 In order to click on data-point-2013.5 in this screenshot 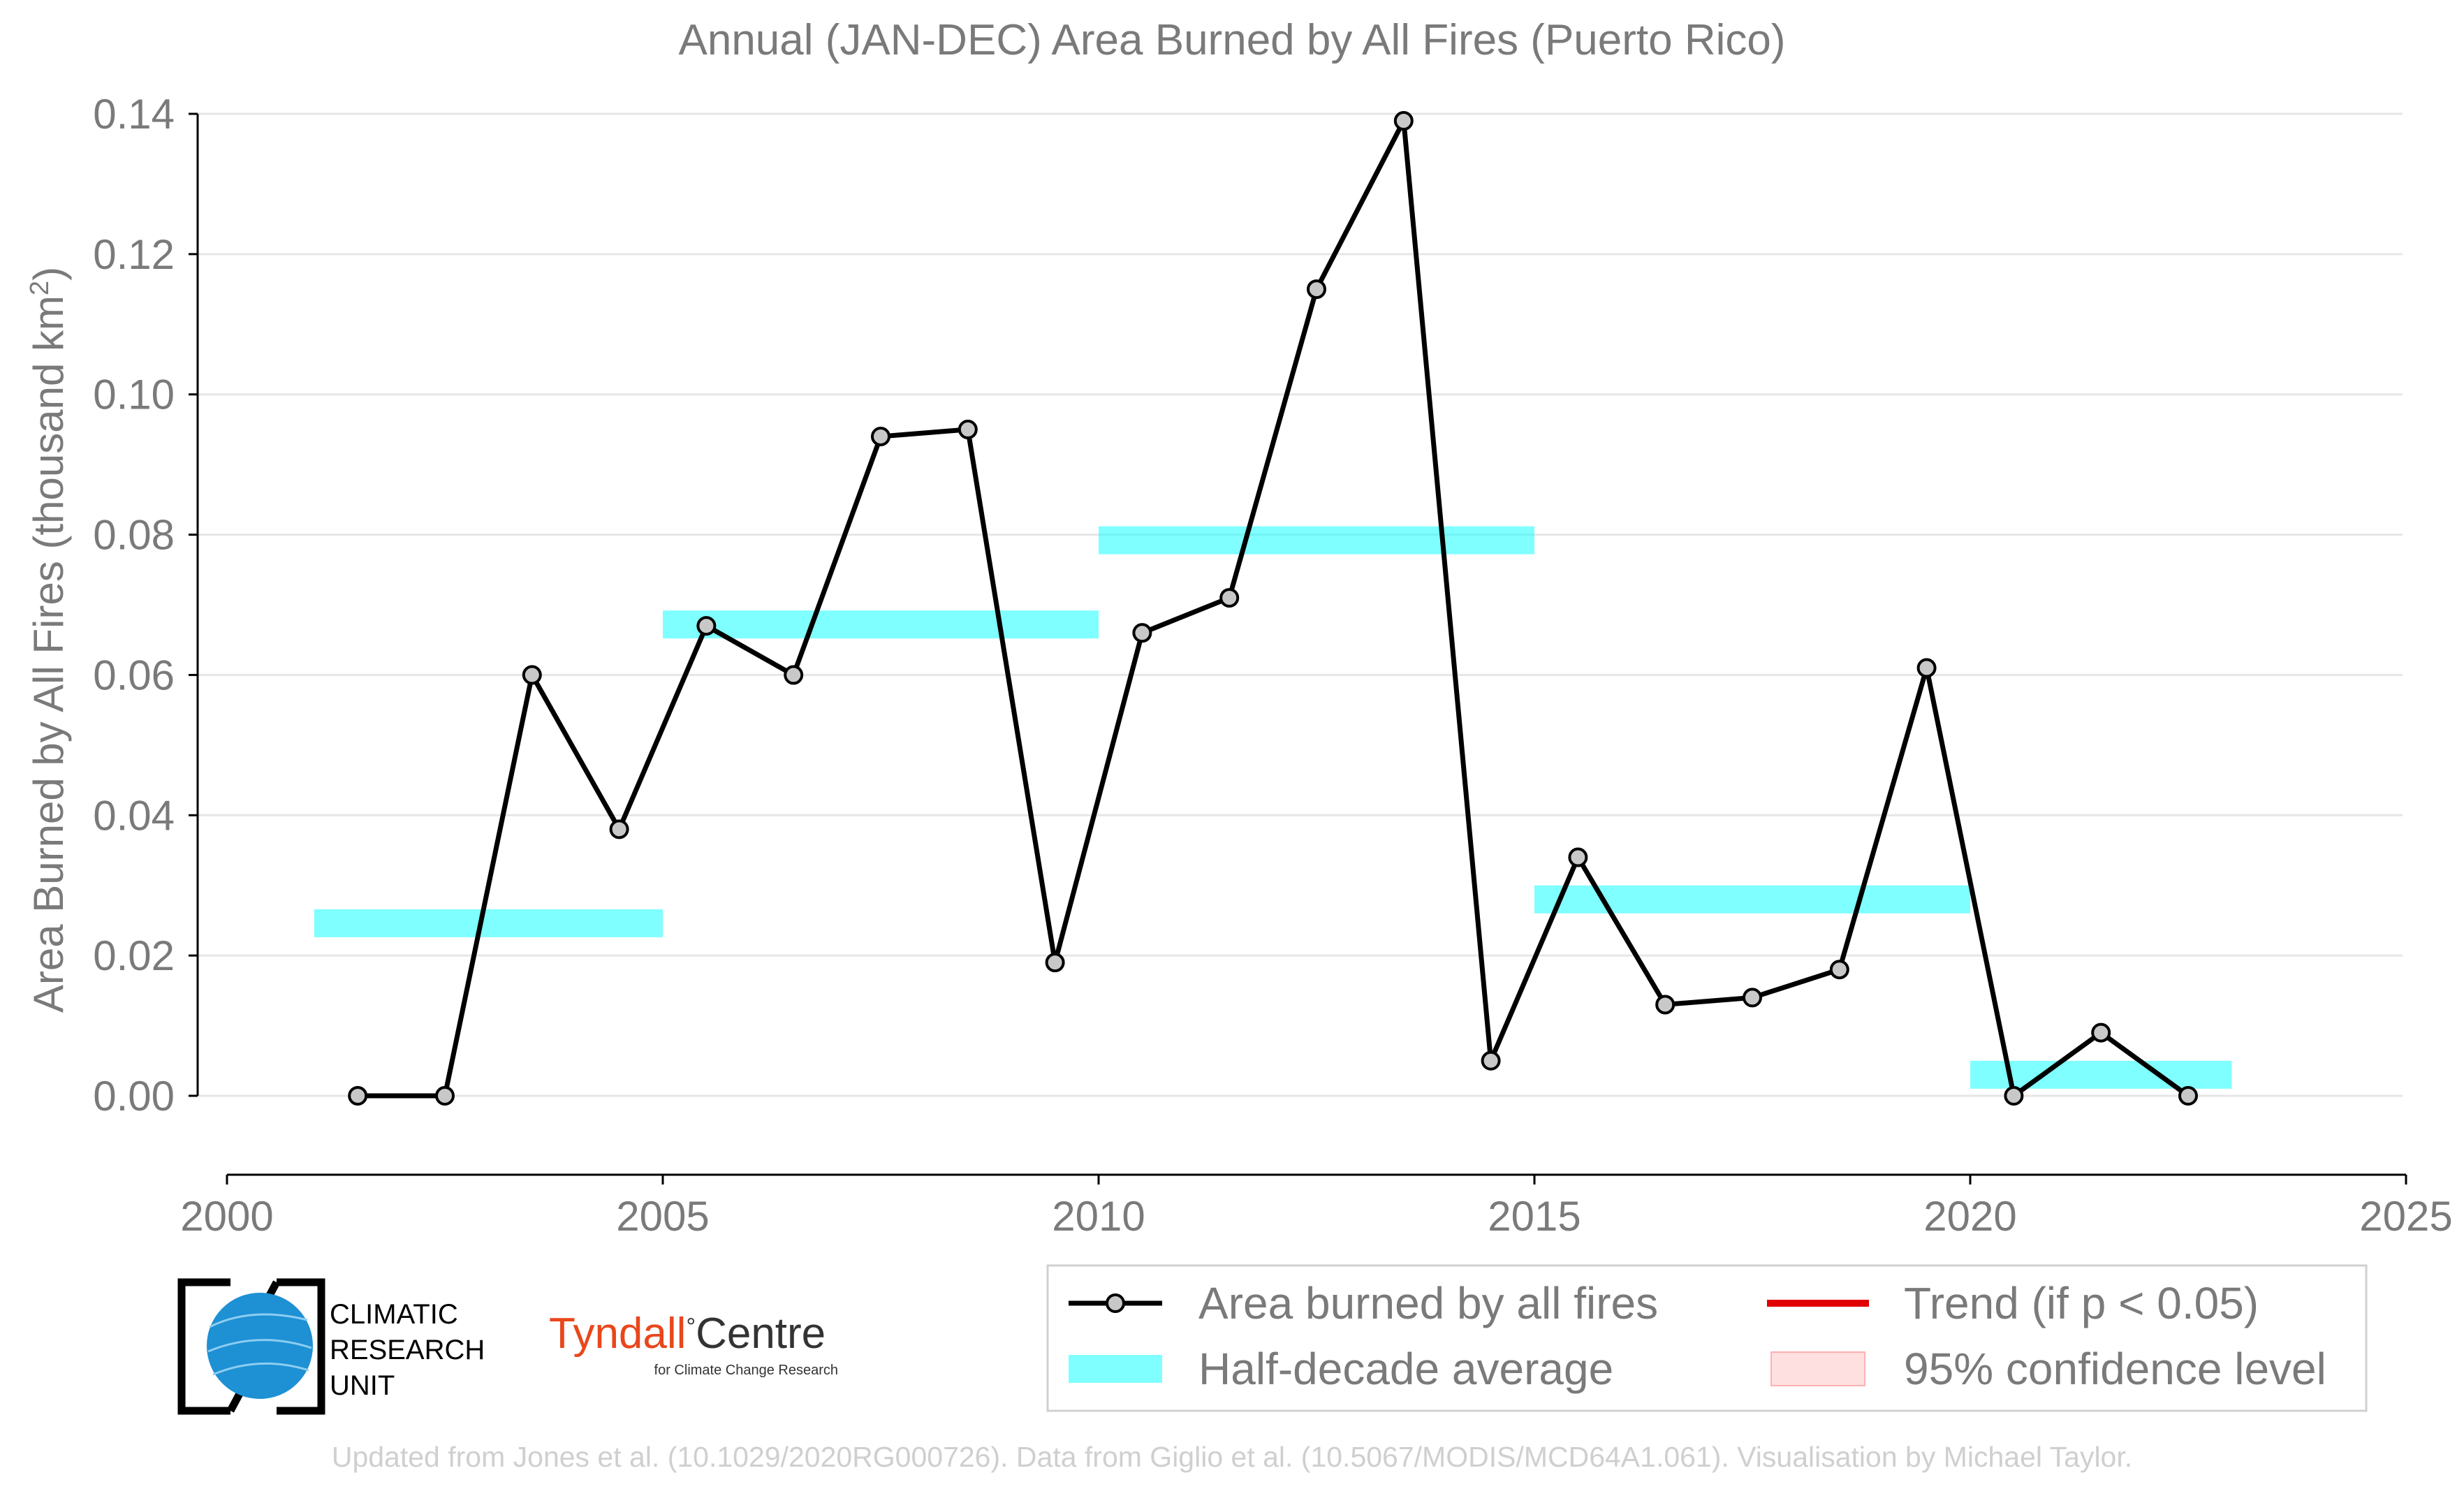, I will do `click(1403, 121)`.